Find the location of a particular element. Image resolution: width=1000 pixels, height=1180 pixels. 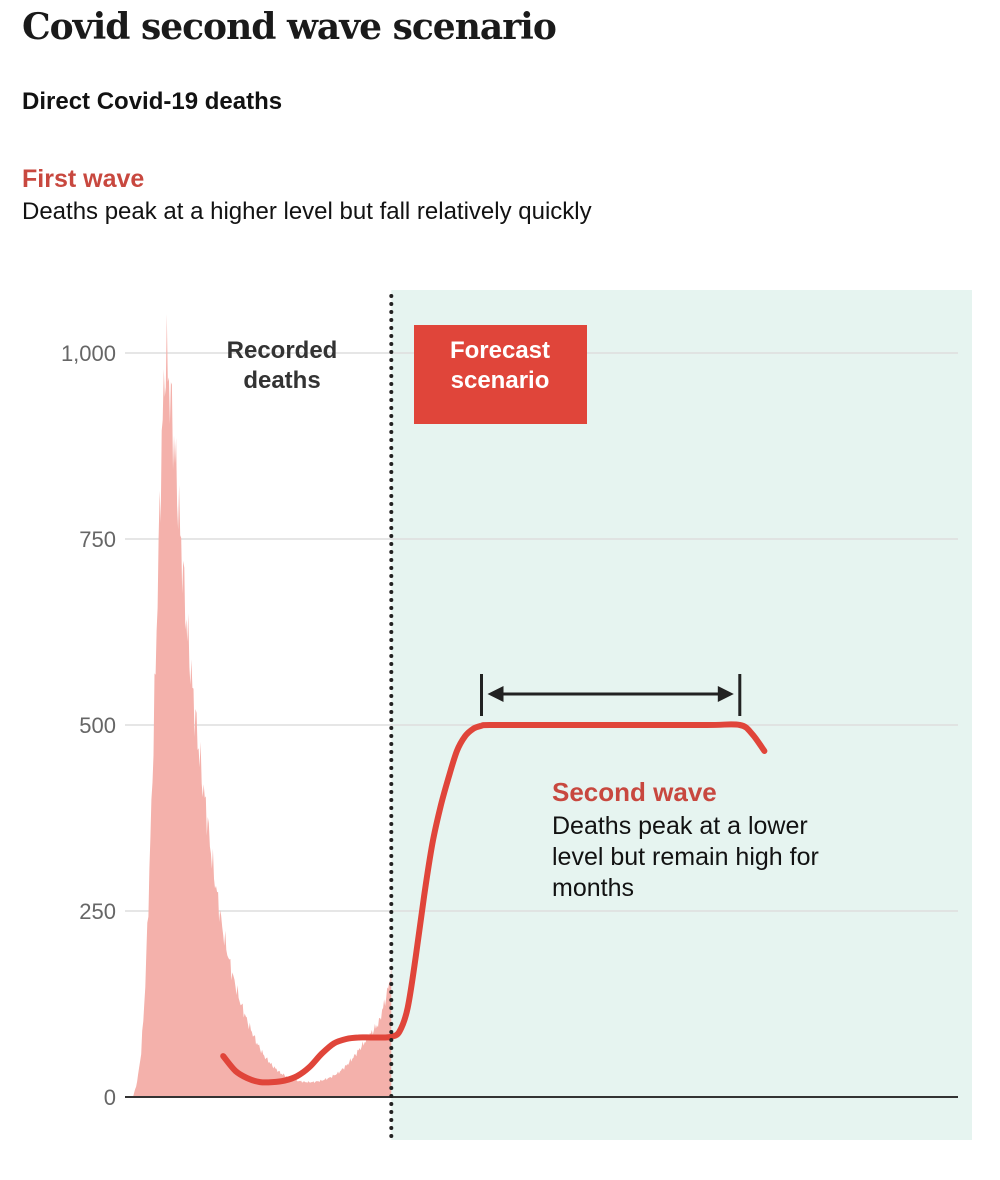

second-wave-label: Second wave is located at coordinates (634, 792).